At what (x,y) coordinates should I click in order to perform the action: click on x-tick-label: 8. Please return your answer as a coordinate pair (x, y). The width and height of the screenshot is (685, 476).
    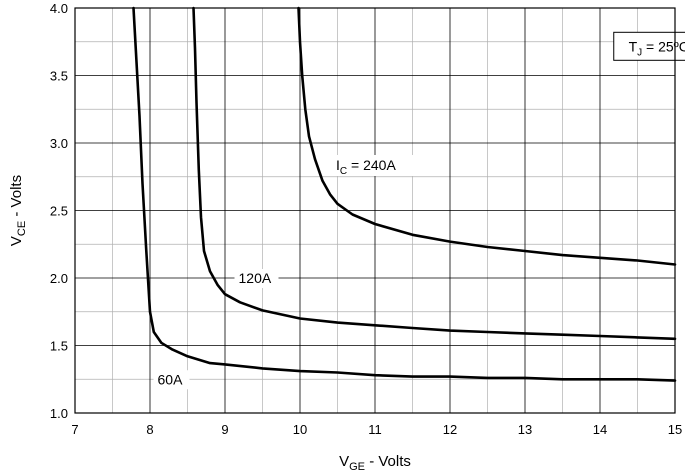
    Looking at the image, I should click on (149, 429).